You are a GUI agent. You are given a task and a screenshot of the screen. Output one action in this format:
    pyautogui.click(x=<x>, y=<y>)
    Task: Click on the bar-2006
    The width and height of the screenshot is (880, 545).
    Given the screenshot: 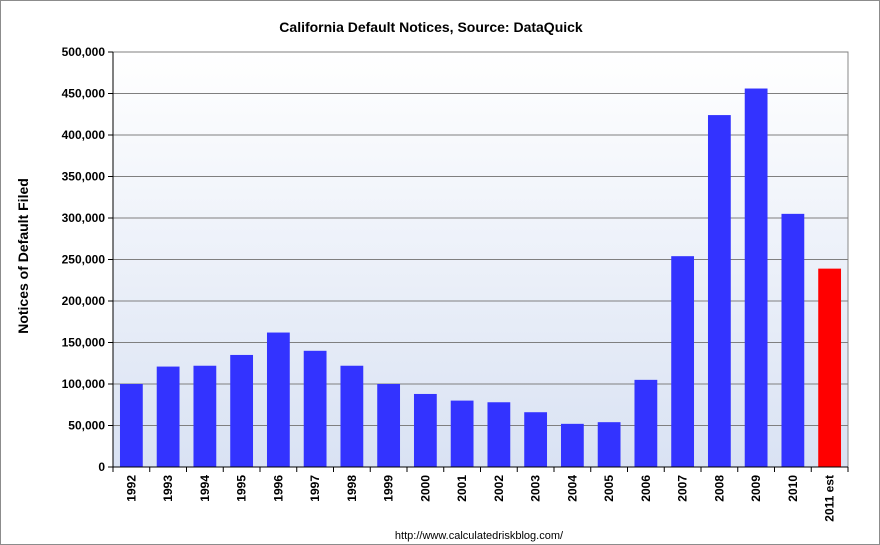 What is the action you would take?
    pyautogui.click(x=646, y=423)
    